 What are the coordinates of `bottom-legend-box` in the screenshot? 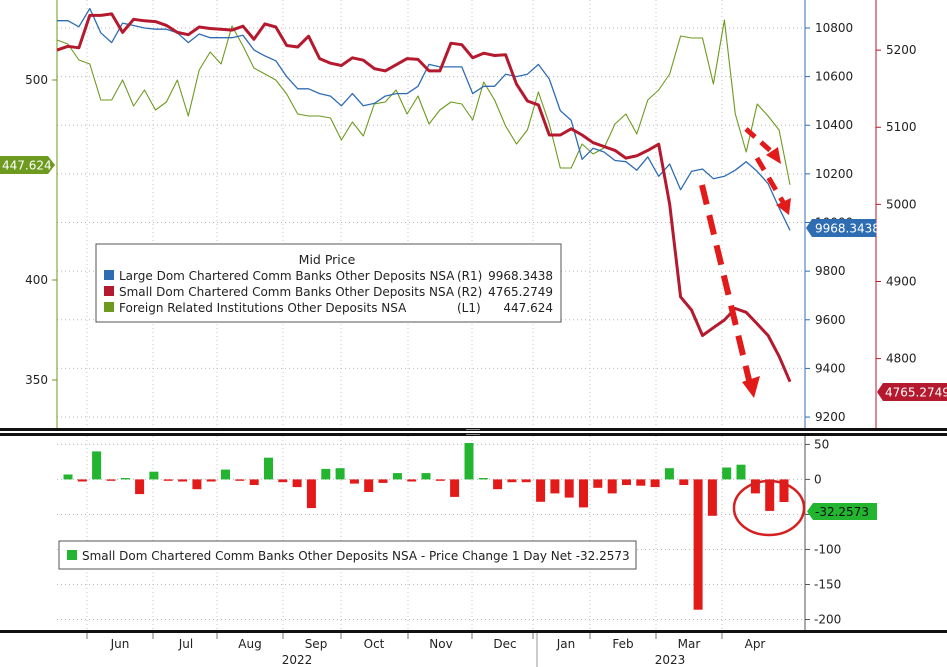 It's located at (347, 555).